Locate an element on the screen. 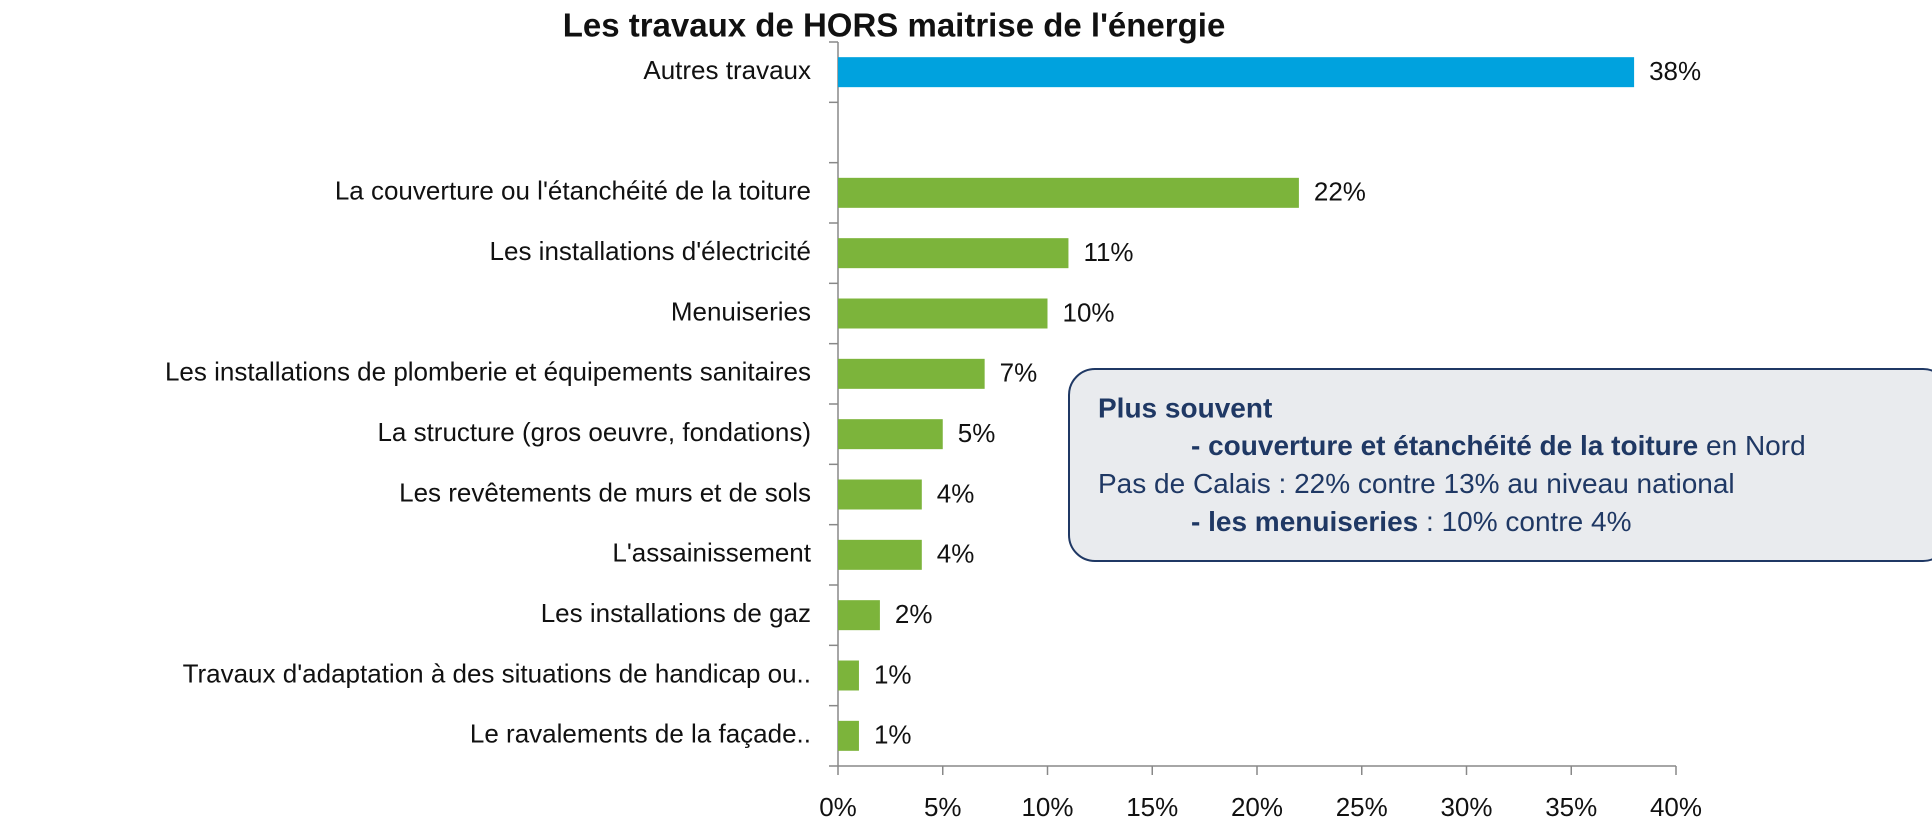 The width and height of the screenshot is (1932, 820). annotation-run: en Nord is located at coordinates (1751, 445).